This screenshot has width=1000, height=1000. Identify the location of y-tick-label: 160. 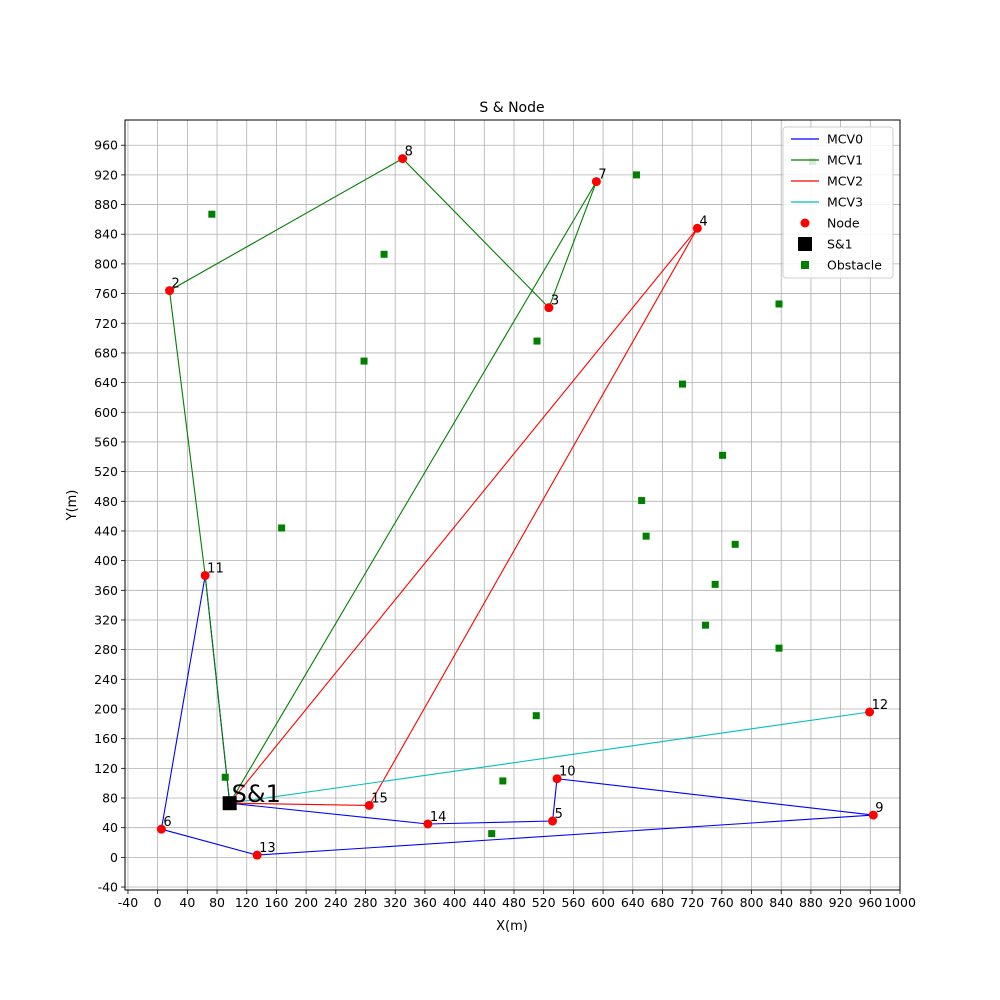
(106, 738).